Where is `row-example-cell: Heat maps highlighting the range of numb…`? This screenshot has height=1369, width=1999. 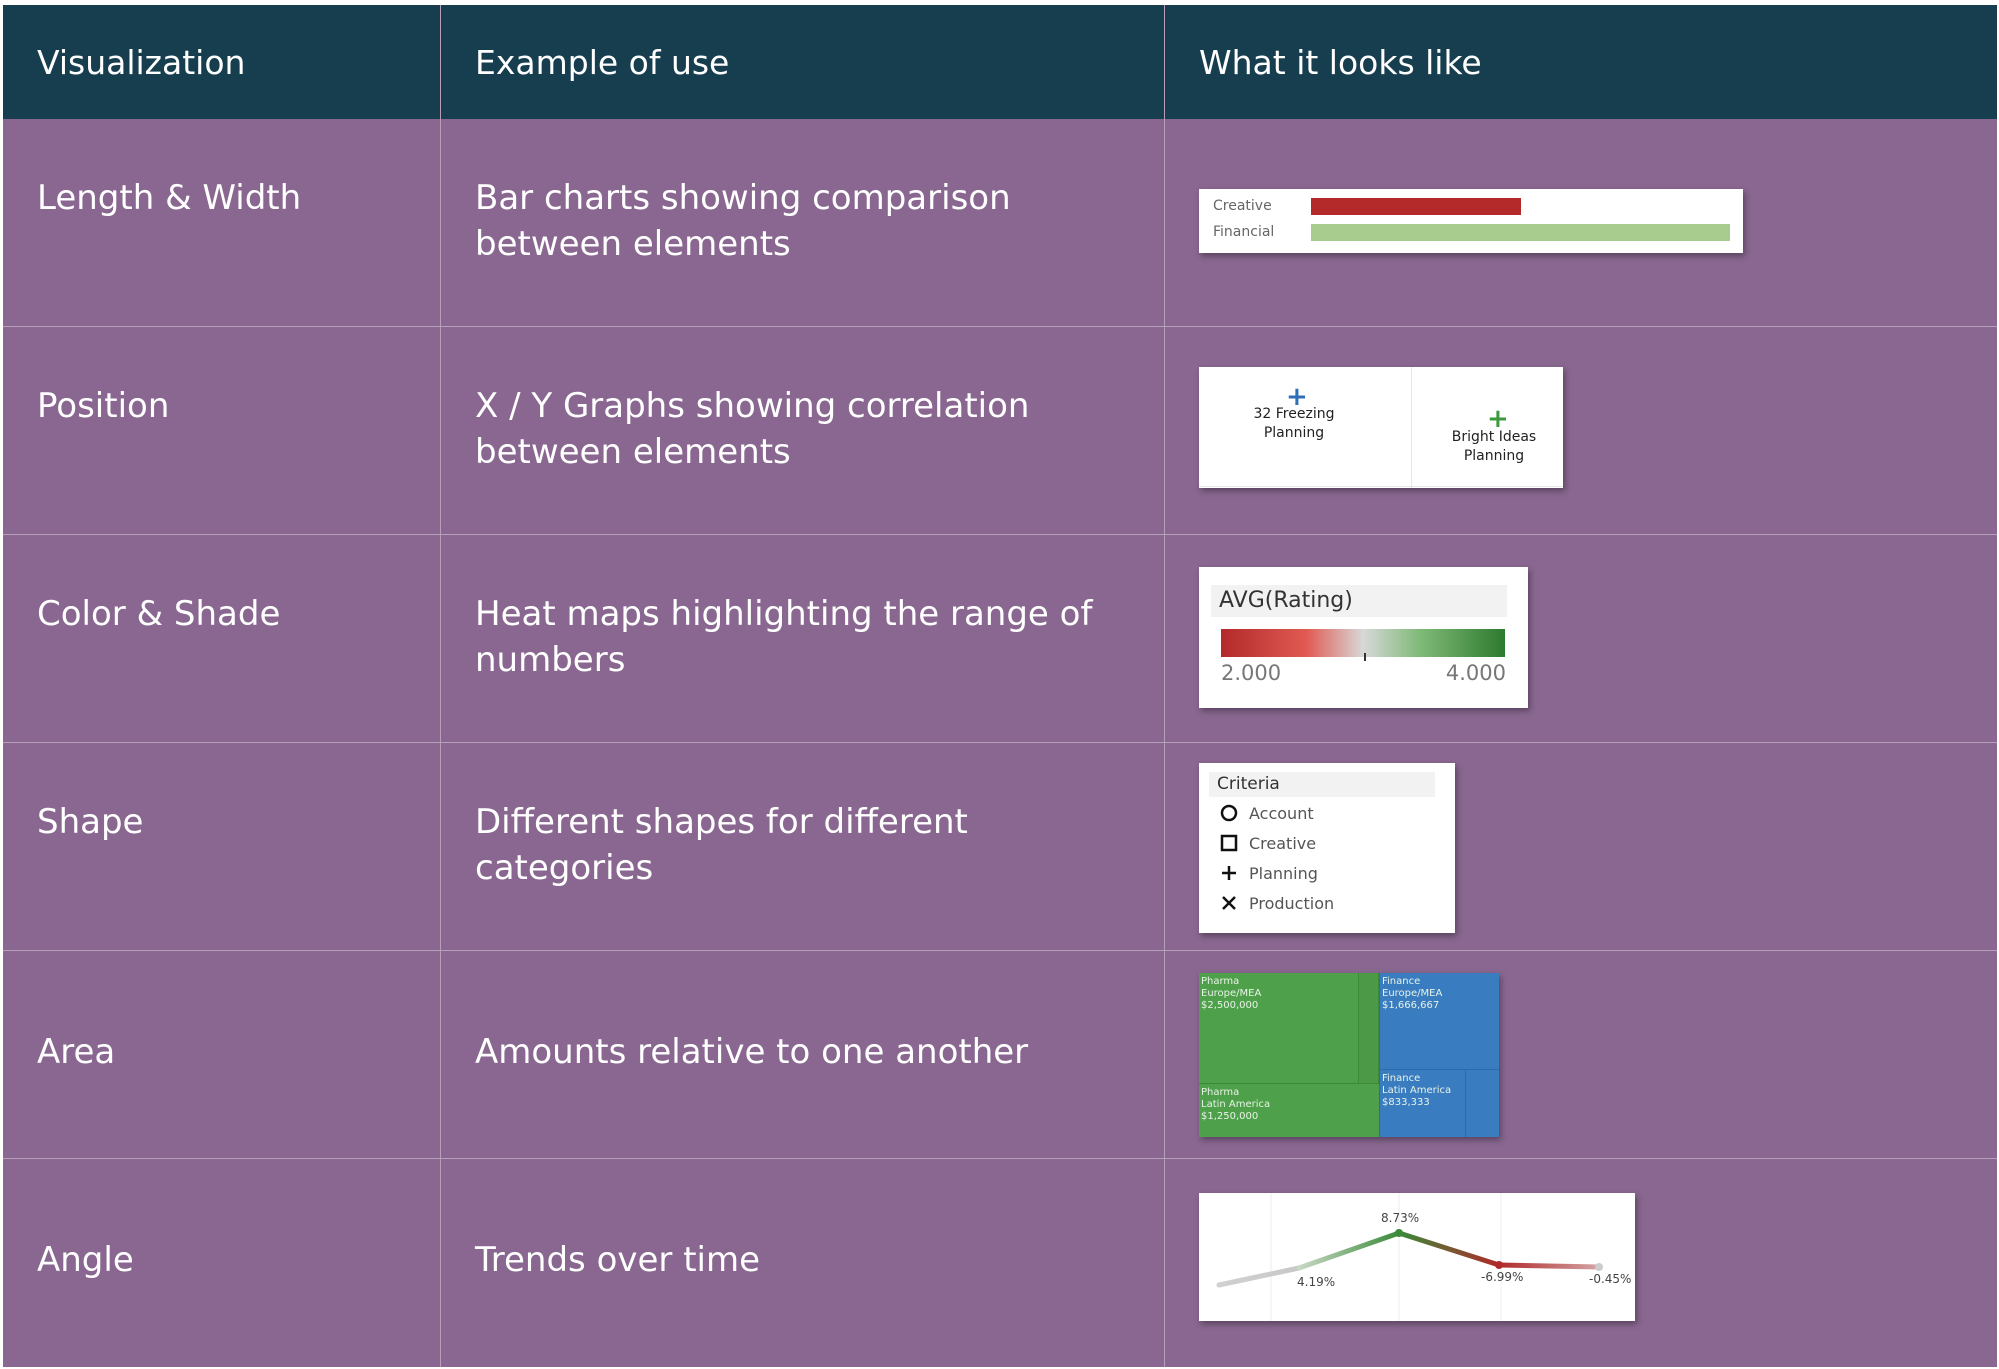 row-example-cell: Heat maps highlighting the range of numb… is located at coordinates (803, 639).